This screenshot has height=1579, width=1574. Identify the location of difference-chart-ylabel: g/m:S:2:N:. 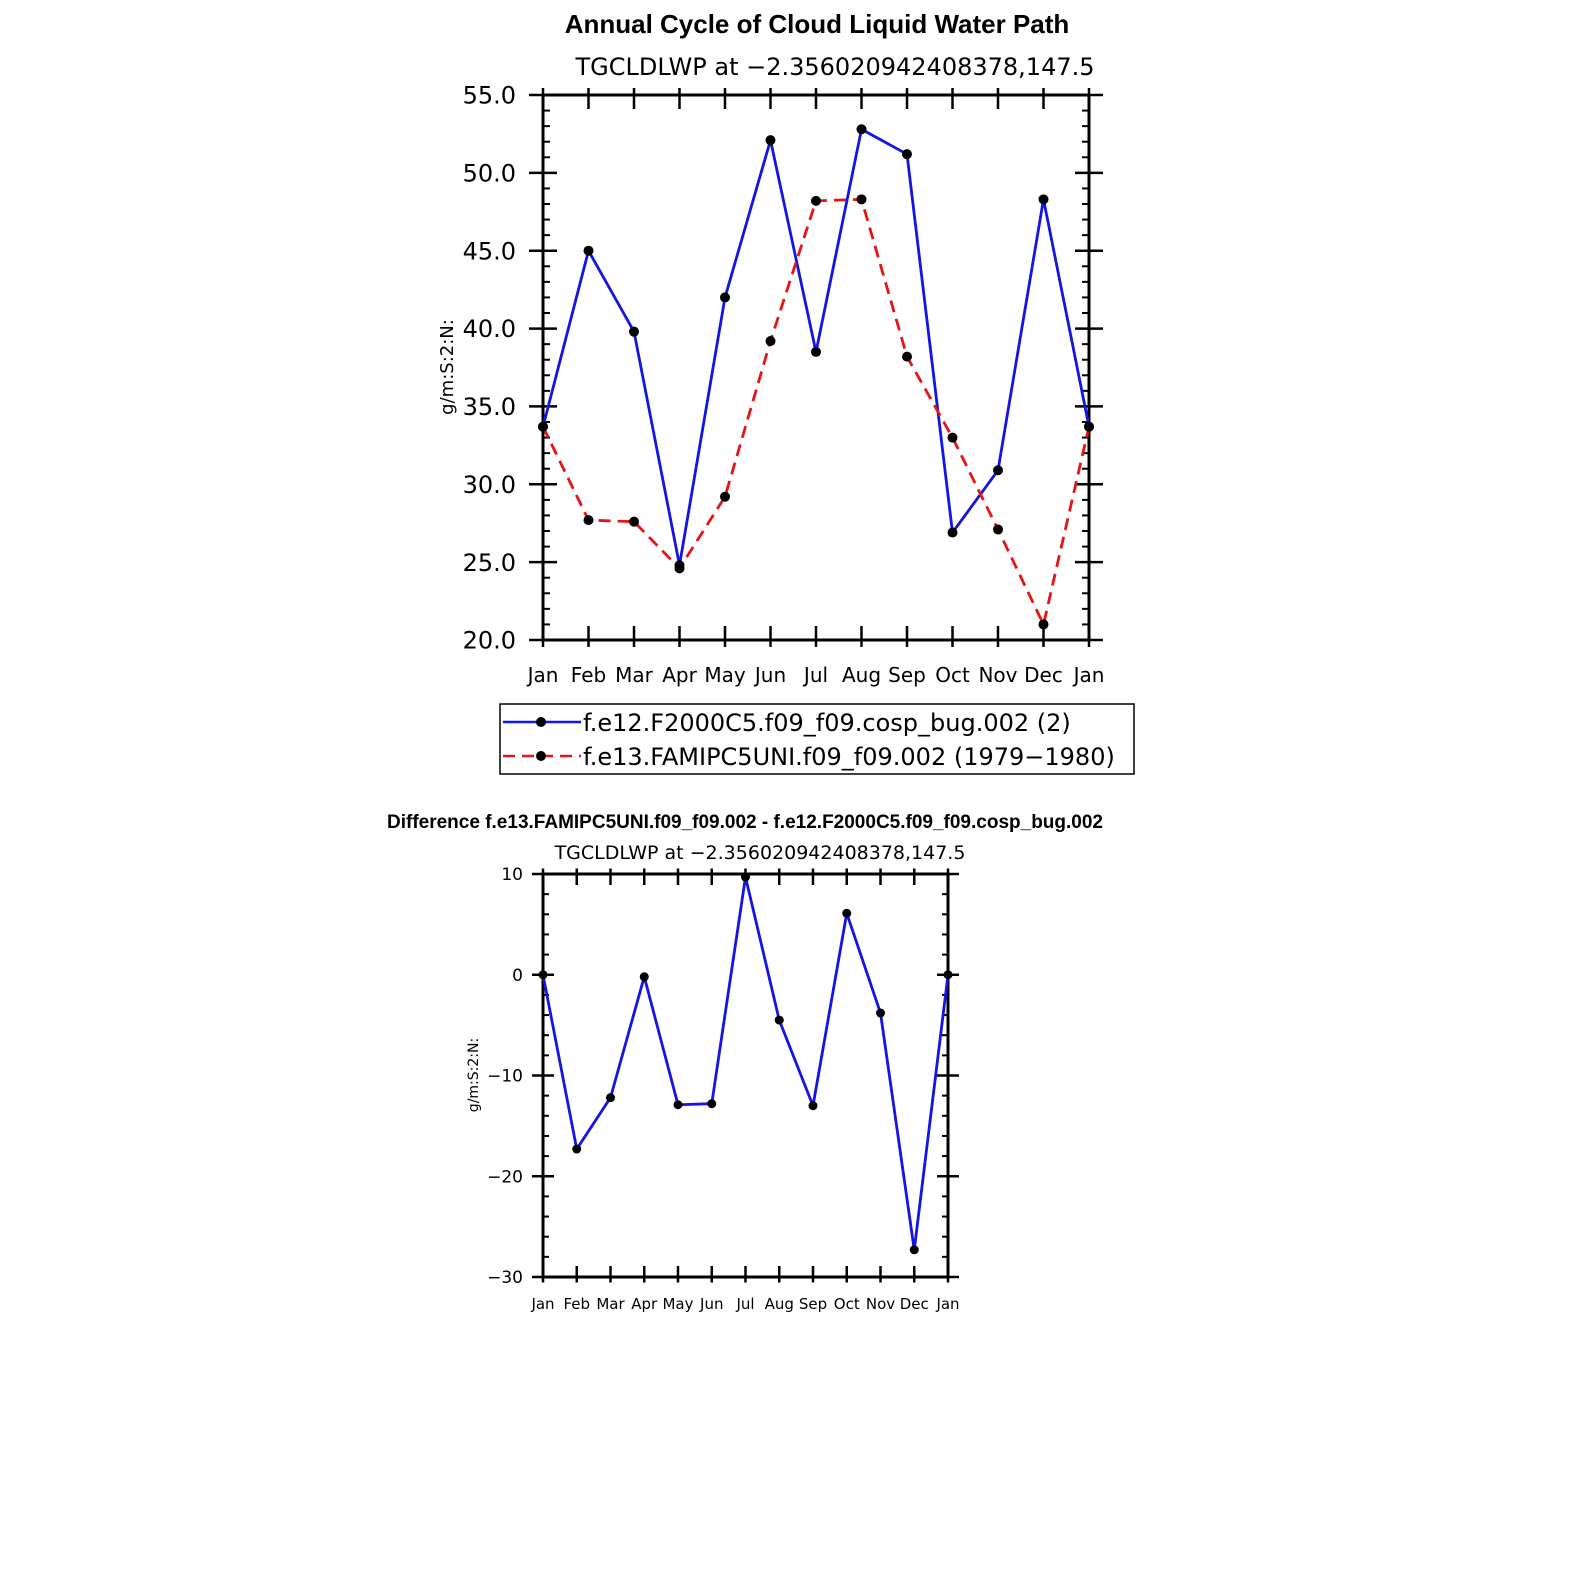
(474, 1075).